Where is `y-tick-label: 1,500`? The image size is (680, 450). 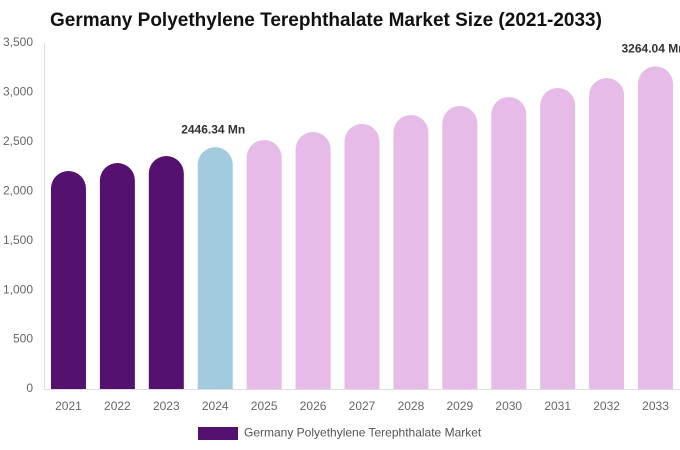
y-tick-label: 1,500 is located at coordinates (18, 240).